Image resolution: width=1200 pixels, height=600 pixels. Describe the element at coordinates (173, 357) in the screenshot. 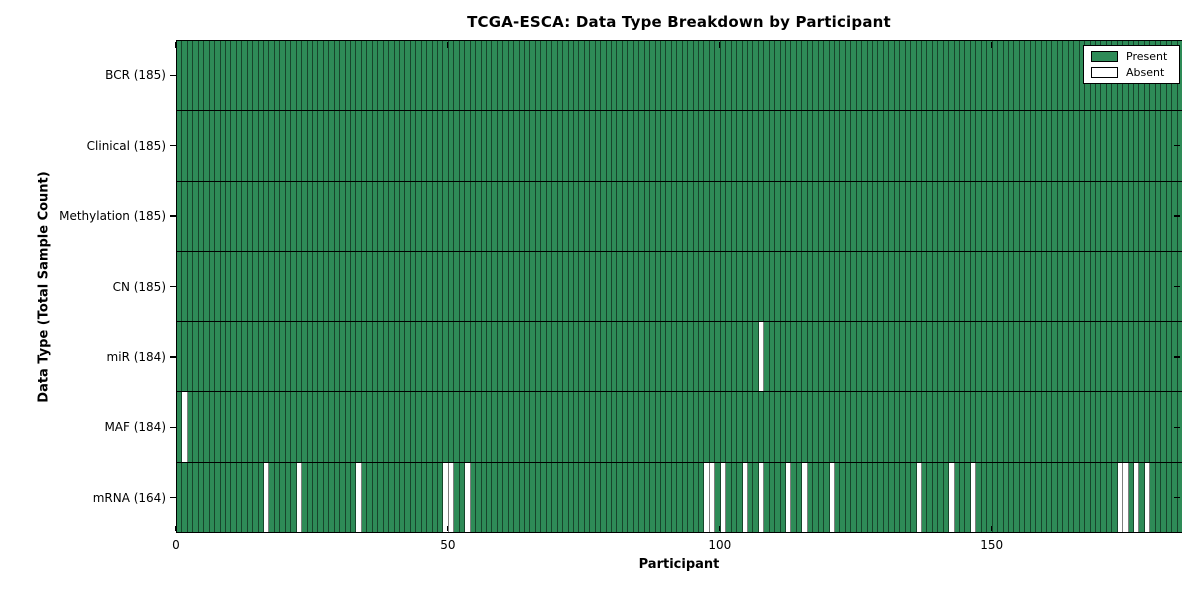

I see `y-tick-mark` at that location.